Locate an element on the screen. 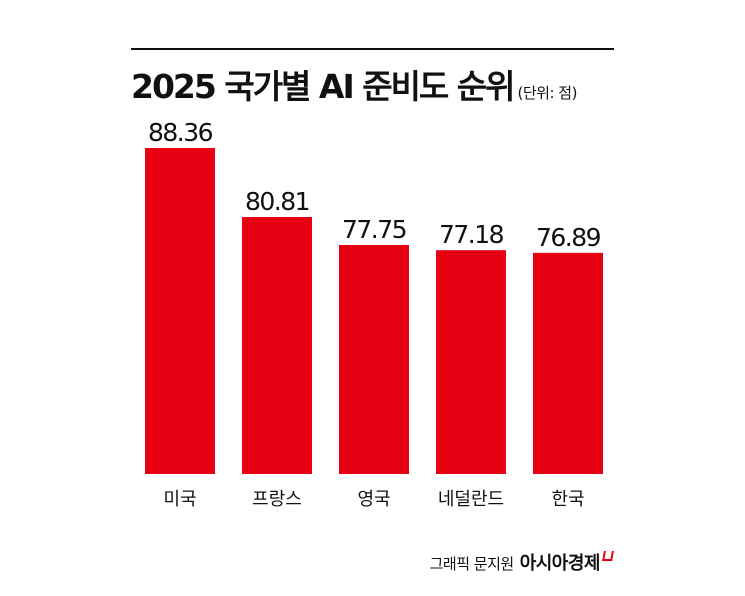 This screenshot has width=745, height=596. value-label: 80.81 is located at coordinates (277, 201).